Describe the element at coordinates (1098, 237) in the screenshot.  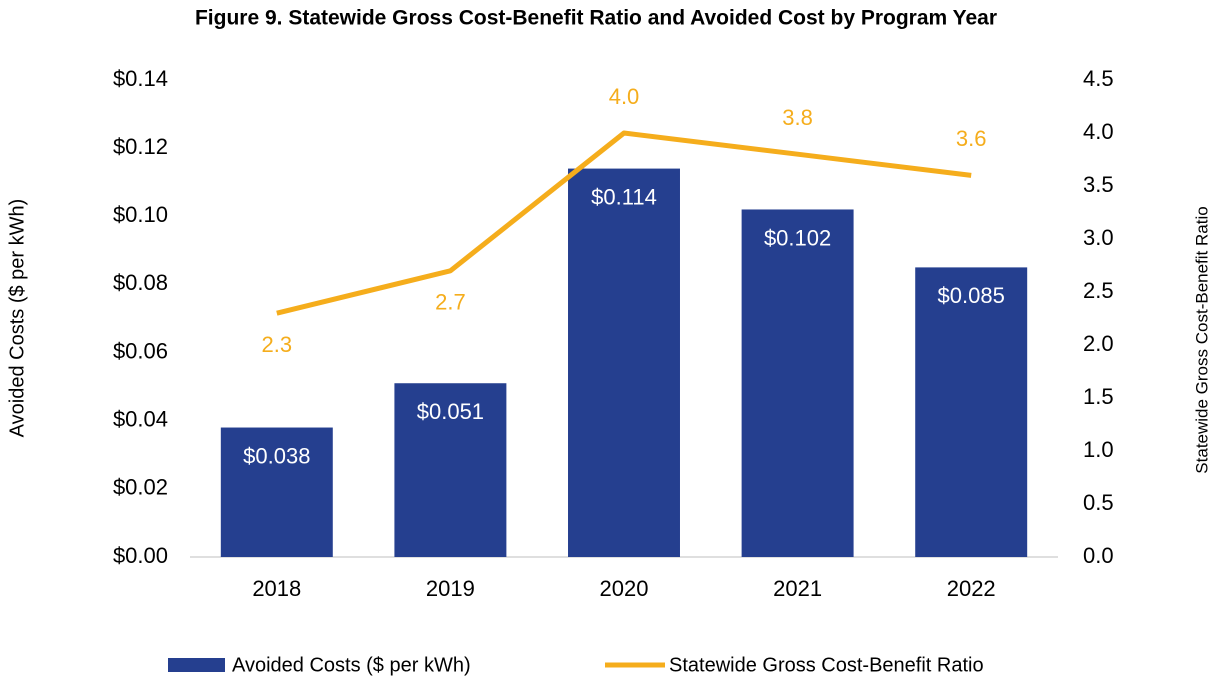
I see `y2-tick-label: 3.0` at that location.